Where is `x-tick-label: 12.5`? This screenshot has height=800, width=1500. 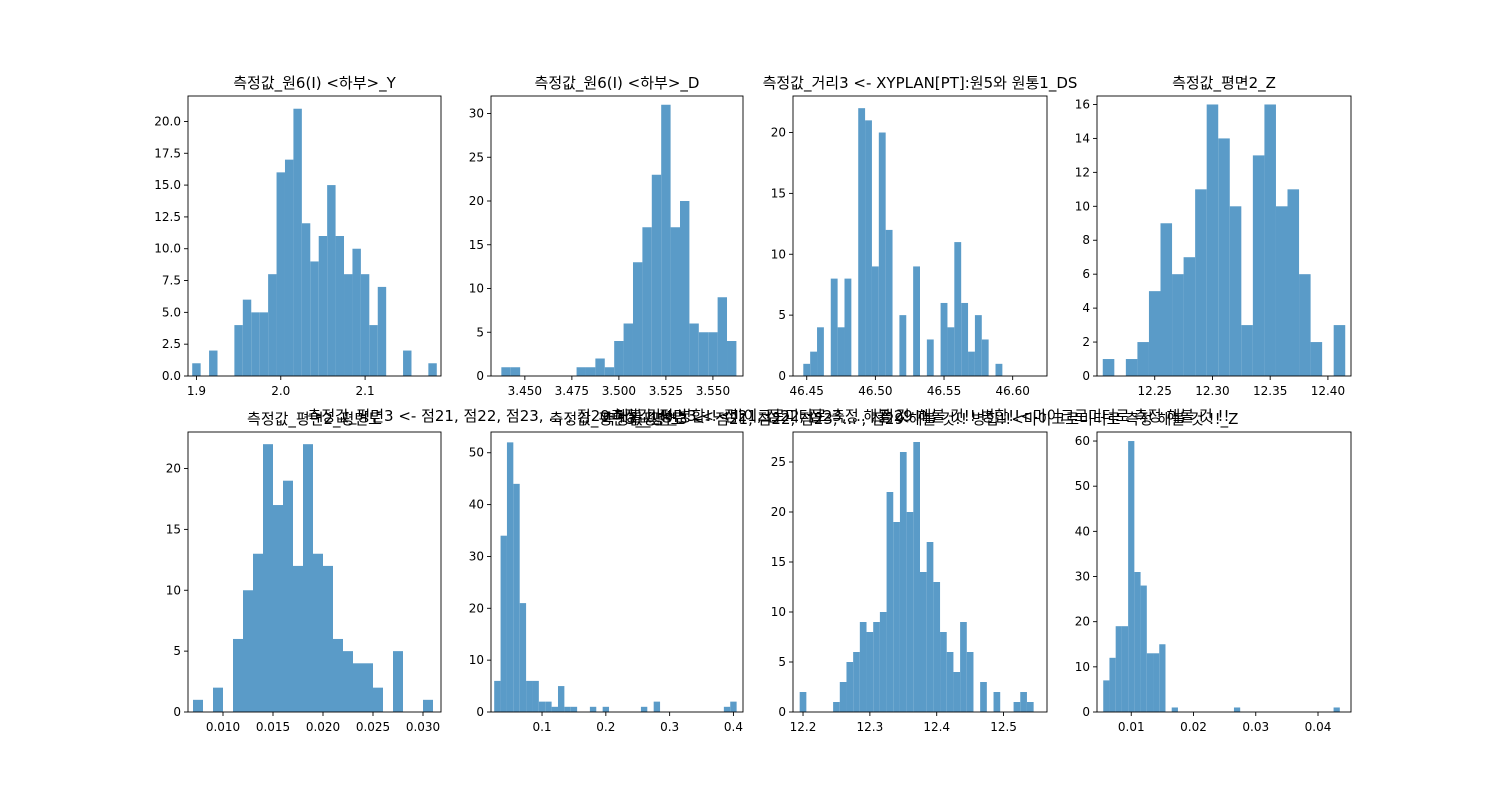
x-tick-label: 12.5 is located at coordinates (1003, 727).